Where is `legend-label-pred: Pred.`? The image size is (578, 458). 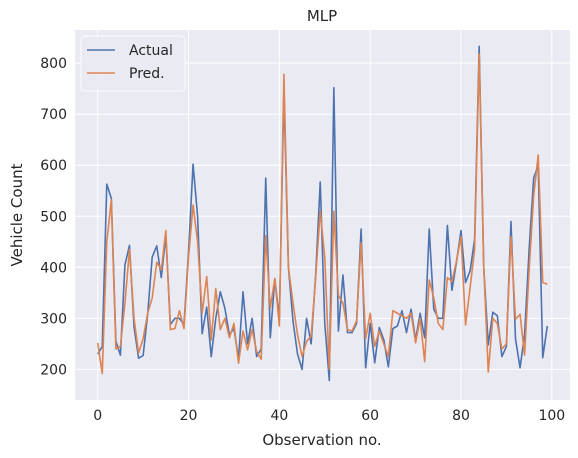
legend-label-pred: Pred. is located at coordinates (147, 74).